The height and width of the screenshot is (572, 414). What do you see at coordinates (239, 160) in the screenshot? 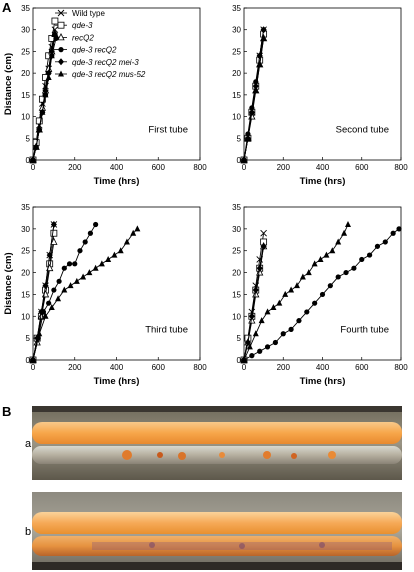
I see `y-tick-label: 0` at bounding box center [239, 160].